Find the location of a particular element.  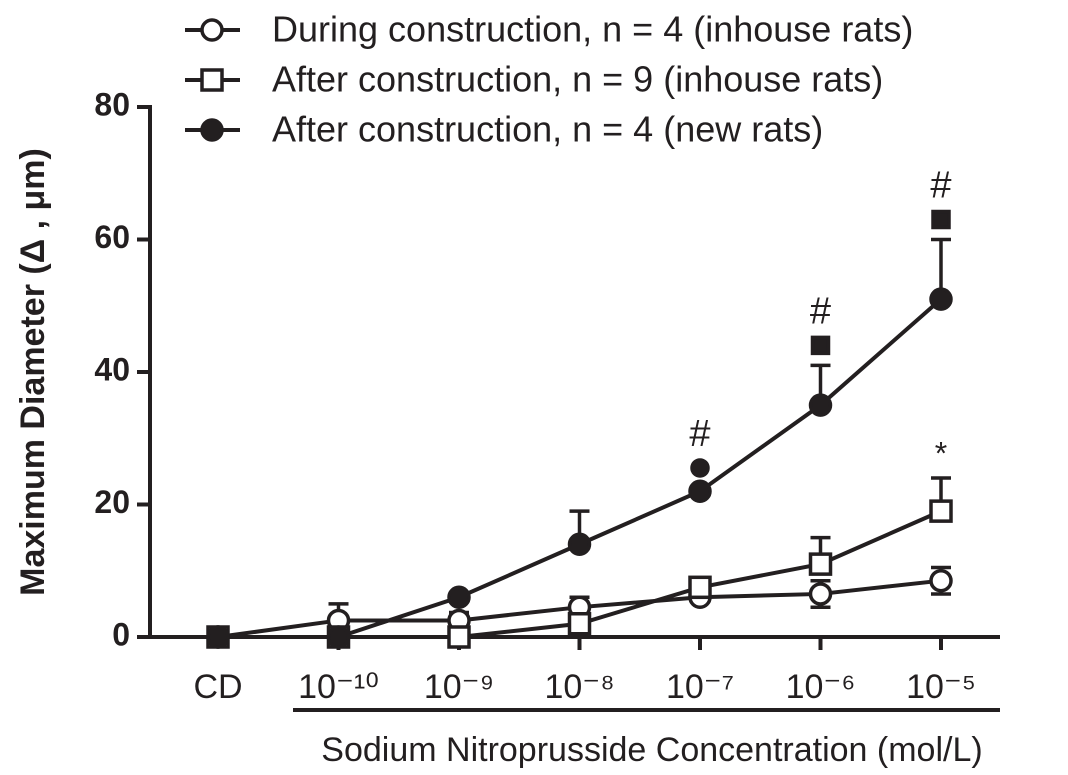

y-tick-label: 60 is located at coordinates (112, 237).